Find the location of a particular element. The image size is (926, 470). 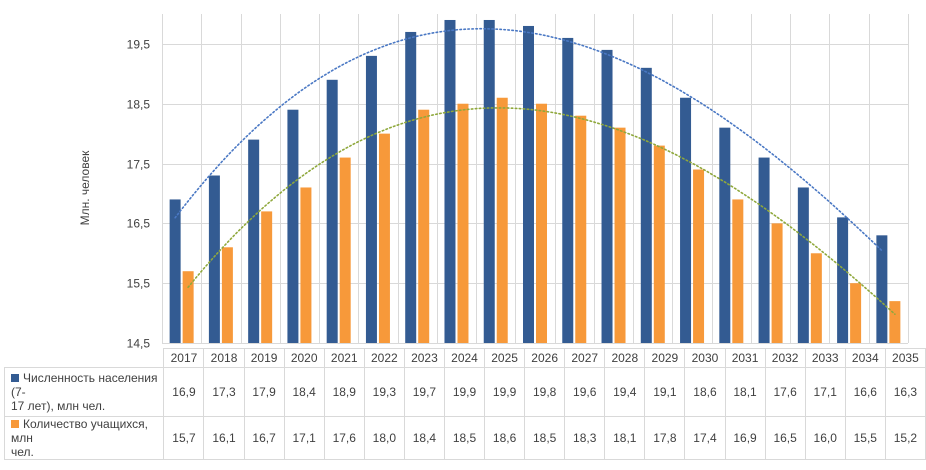

data-label-students: 15,7 is located at coordinates (184, 438).